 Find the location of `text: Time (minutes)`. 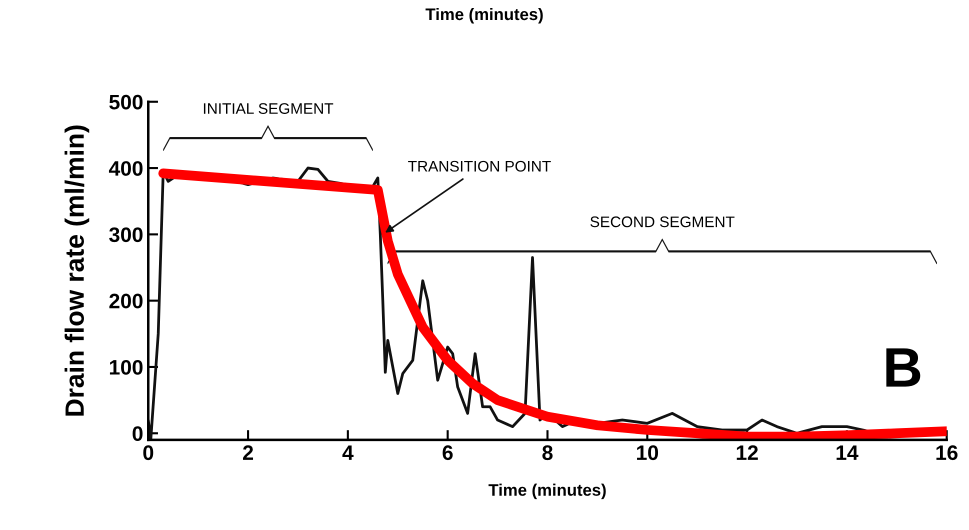

text: Time (minutes) is located at coordinates (484, 16).